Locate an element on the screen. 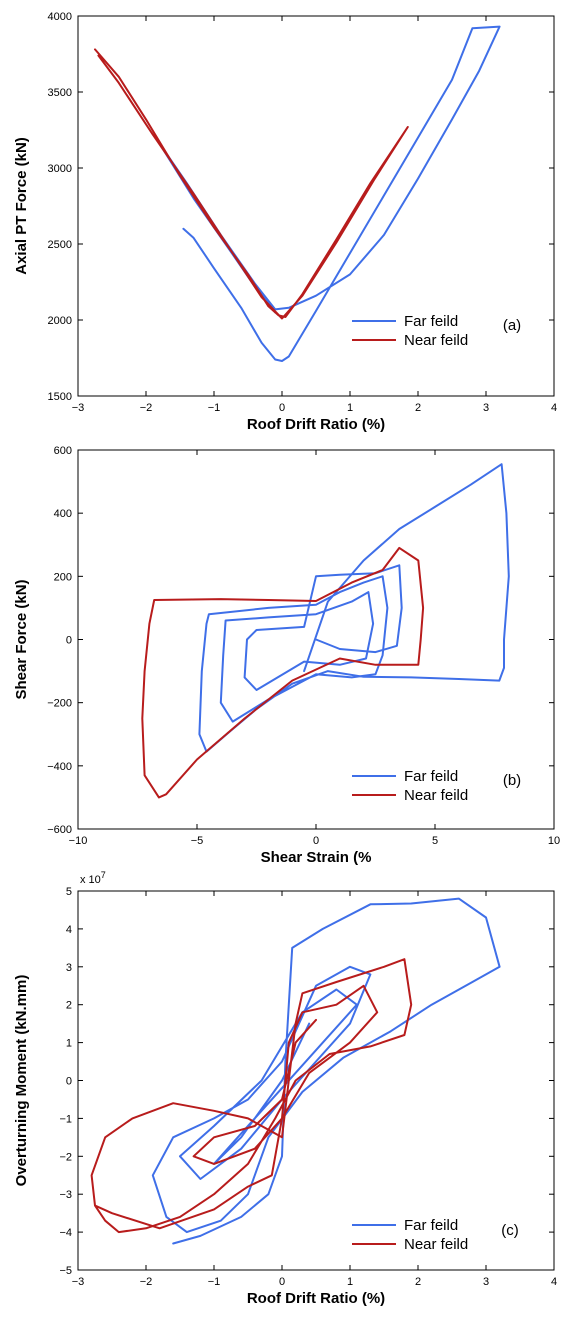 The image size is (561, 1320). y-tick-label: 600 is located at coordinates (63, 451).